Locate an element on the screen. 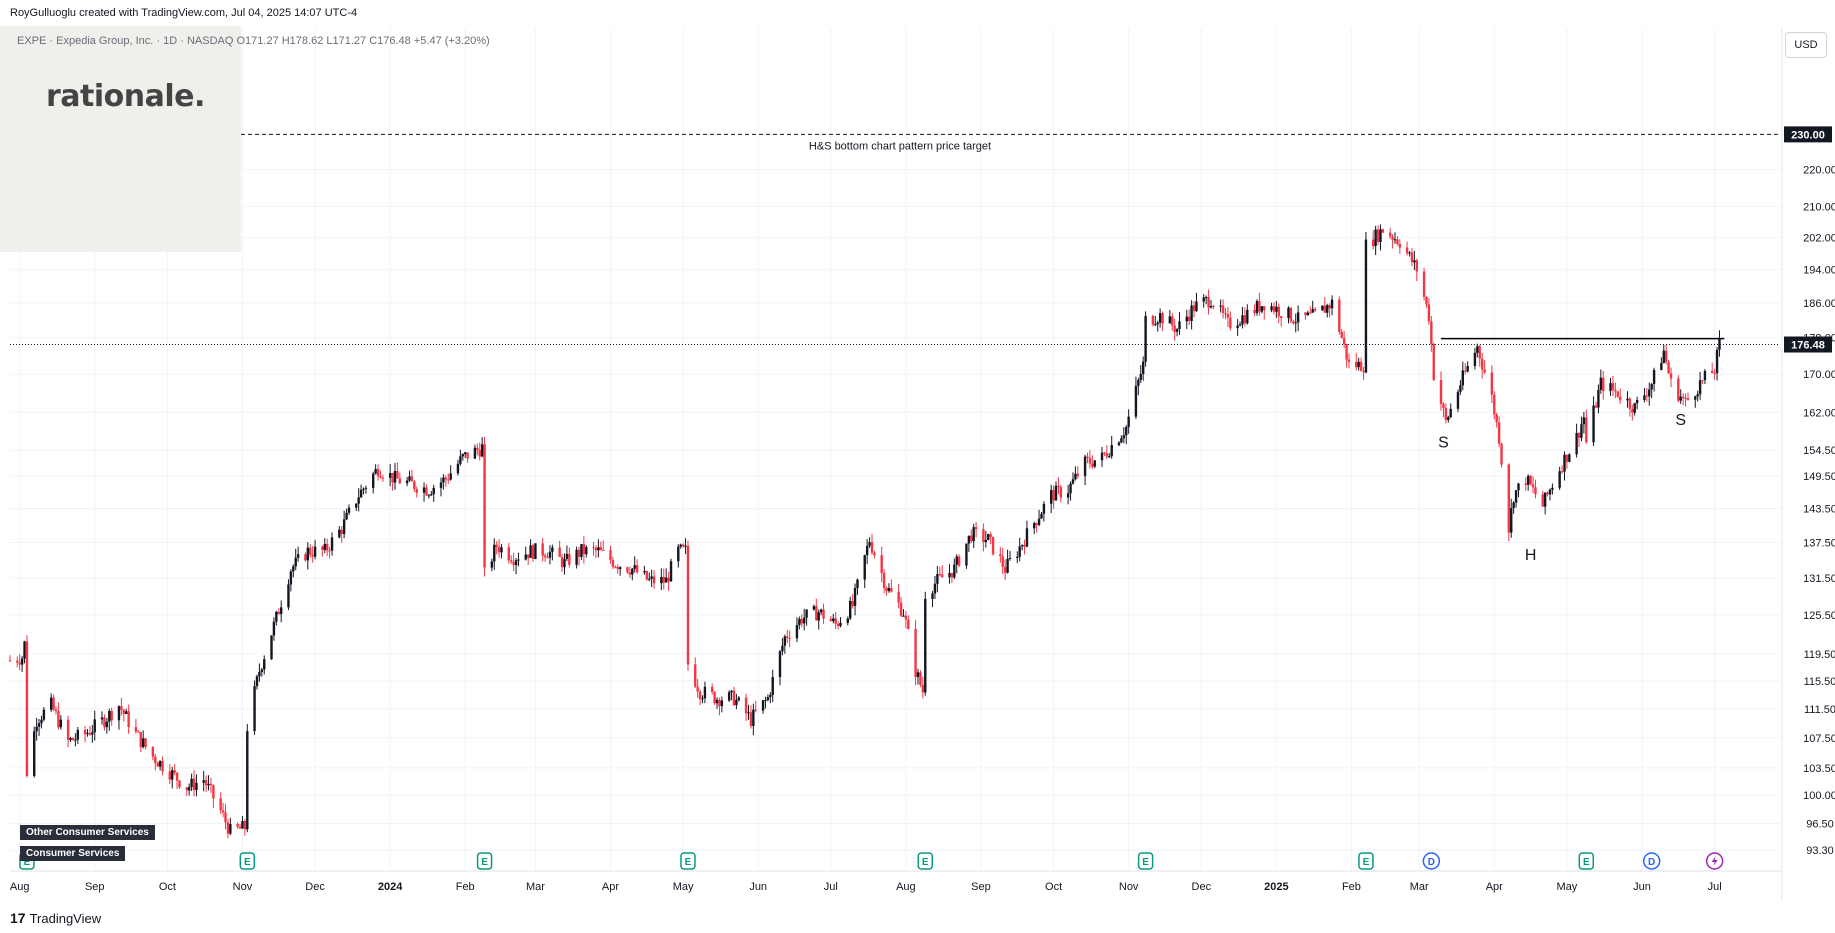  industry-tag: Consumer Services is located at coordinates (73, 853).